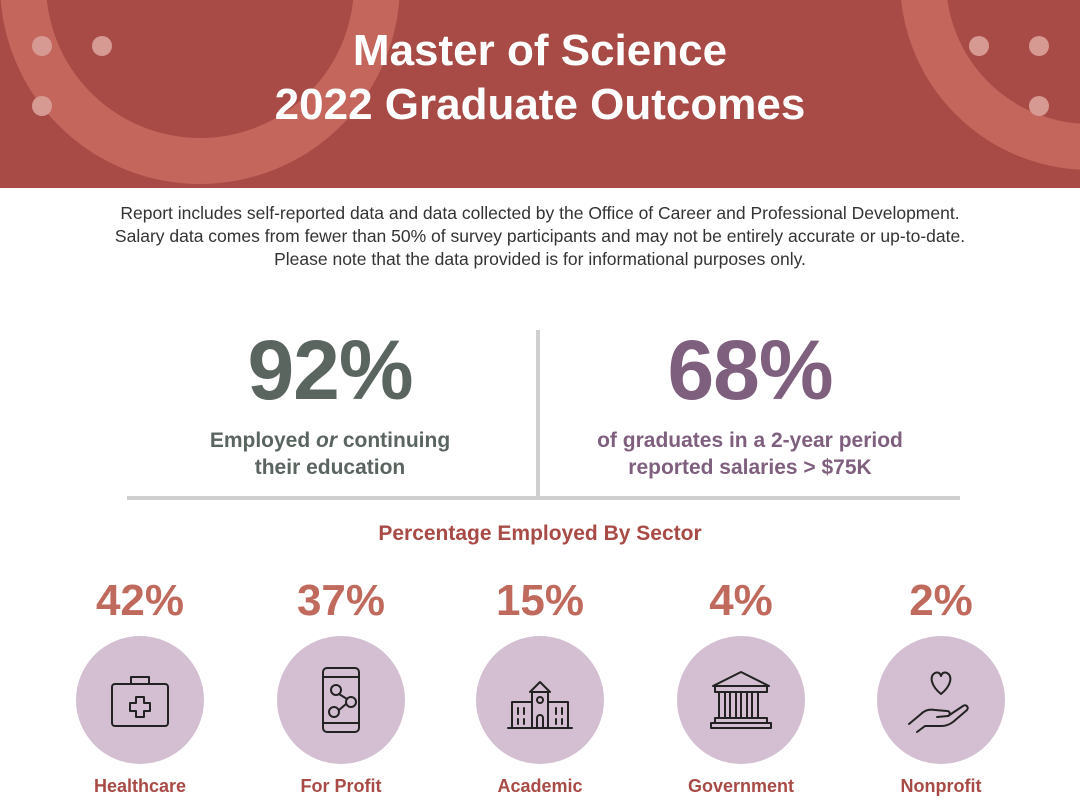 This screenshot has width=1080, height=812. I want to click on employed-label-text: continuing, so click(394, 440).